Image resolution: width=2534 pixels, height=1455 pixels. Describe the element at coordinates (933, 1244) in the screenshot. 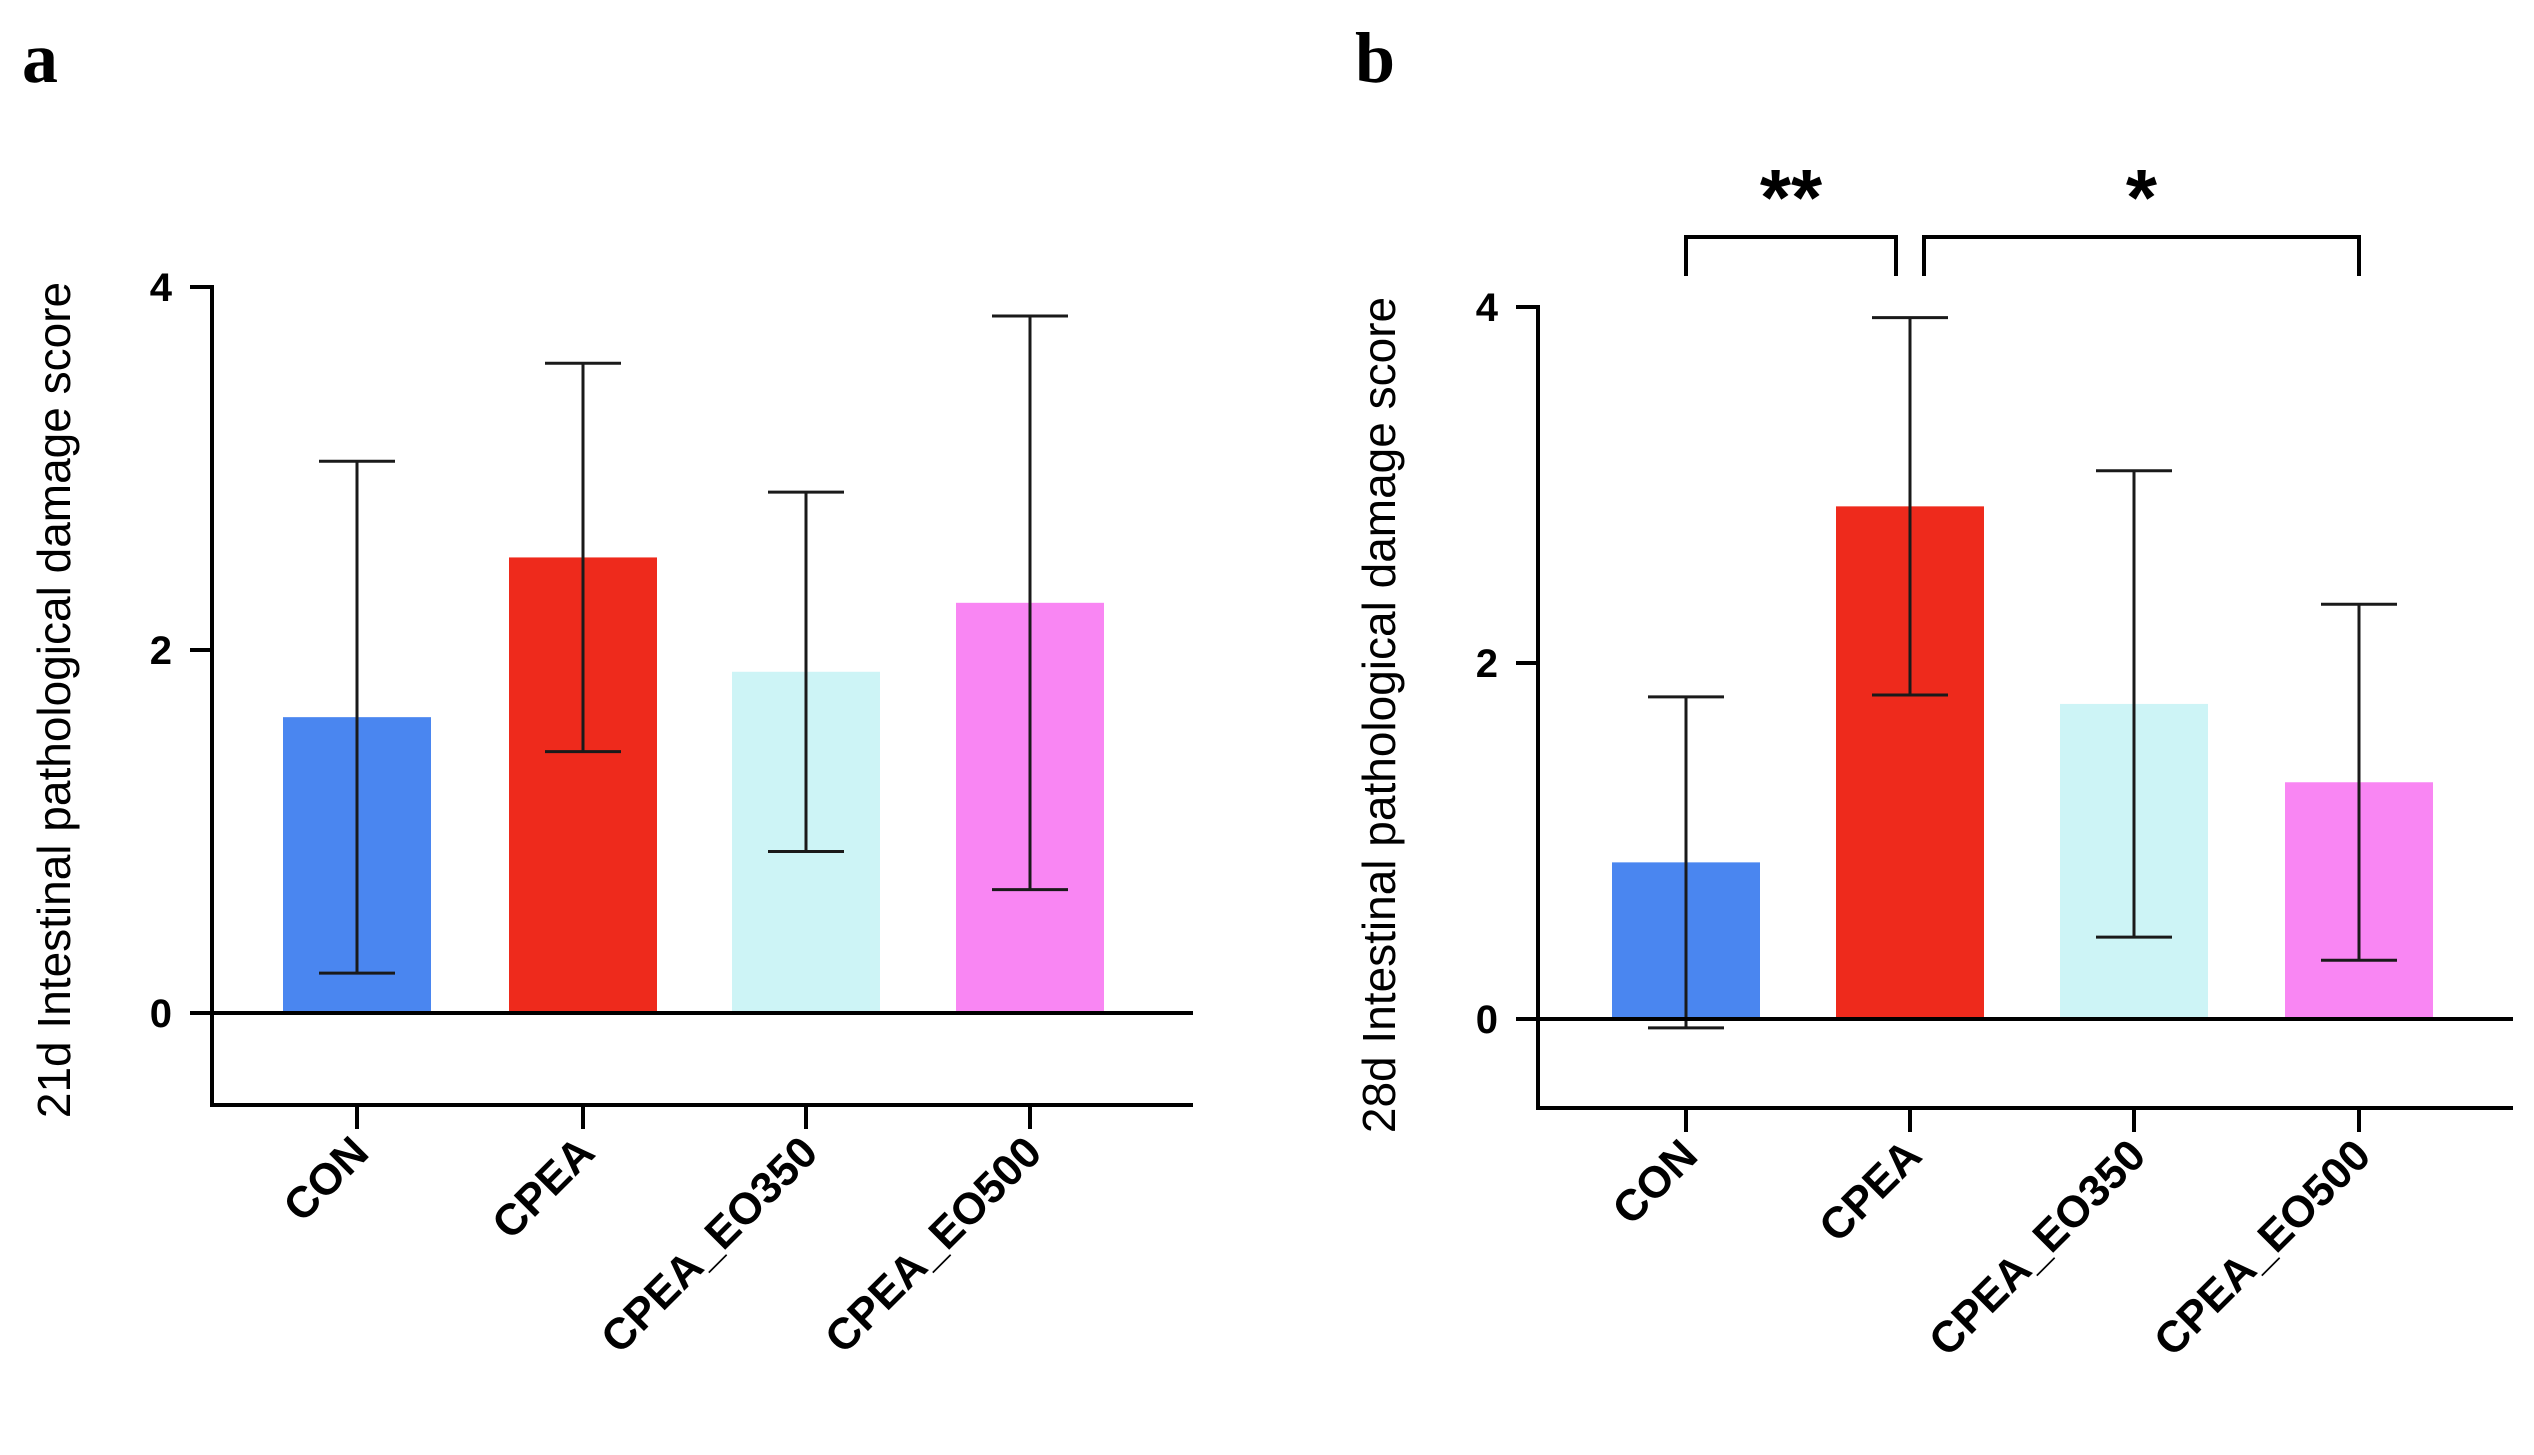

I see `panel-a-x-tick-label-cpea_eo500: CPEA_EO500` at that location.